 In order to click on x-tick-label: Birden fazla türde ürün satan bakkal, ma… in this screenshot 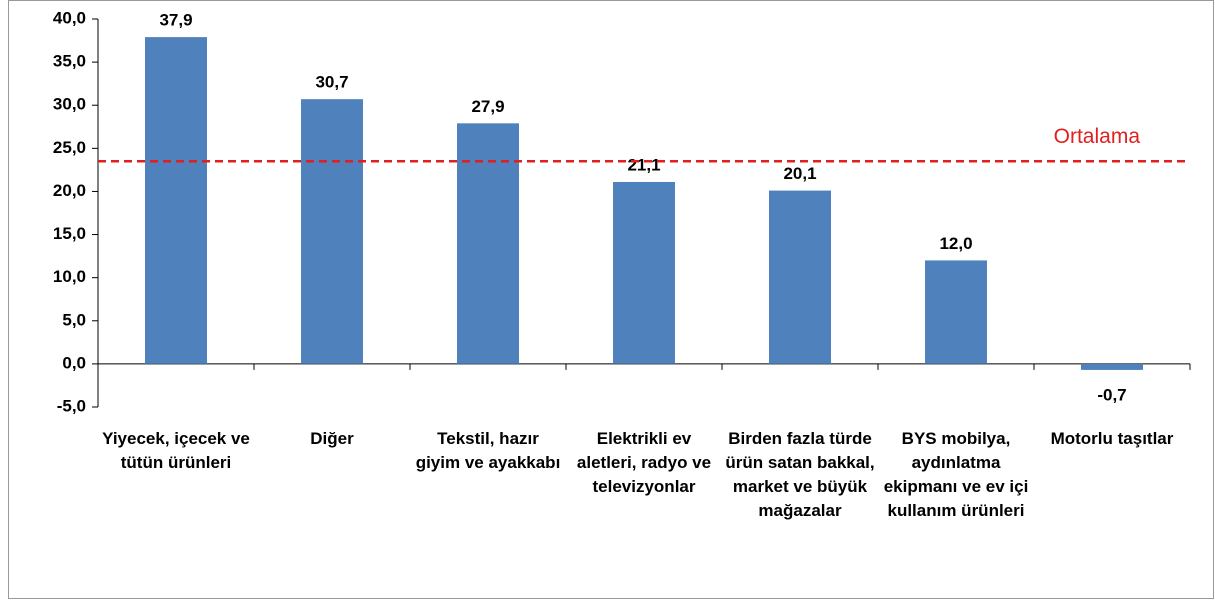, I will do `click(800, 474)`.